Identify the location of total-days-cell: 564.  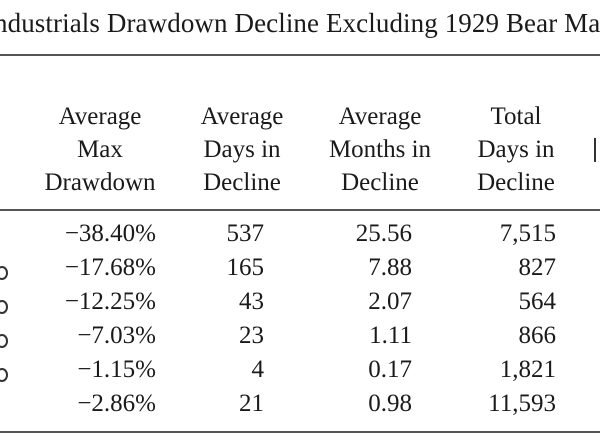
(537, 301).